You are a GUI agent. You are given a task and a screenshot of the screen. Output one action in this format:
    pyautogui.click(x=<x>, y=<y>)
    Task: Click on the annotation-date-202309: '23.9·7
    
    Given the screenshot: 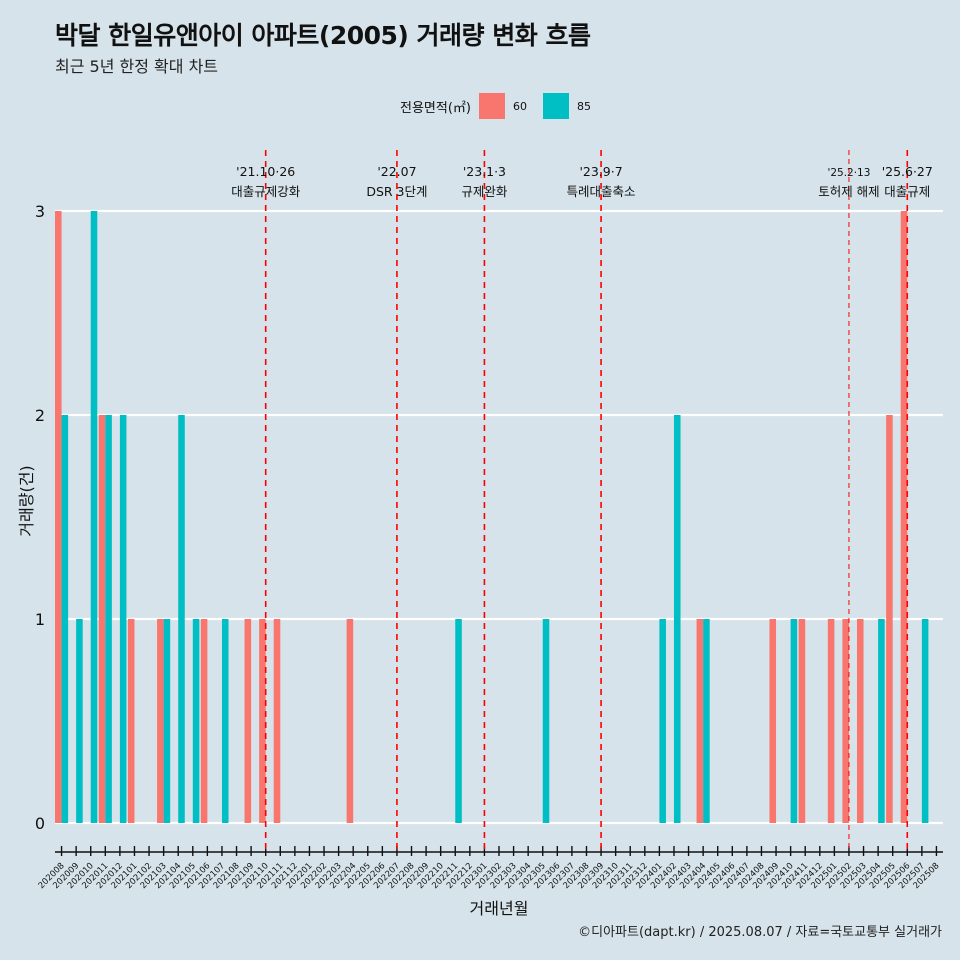 What is the action you would take?
    pyautogui.click(x=600, y=171)
    